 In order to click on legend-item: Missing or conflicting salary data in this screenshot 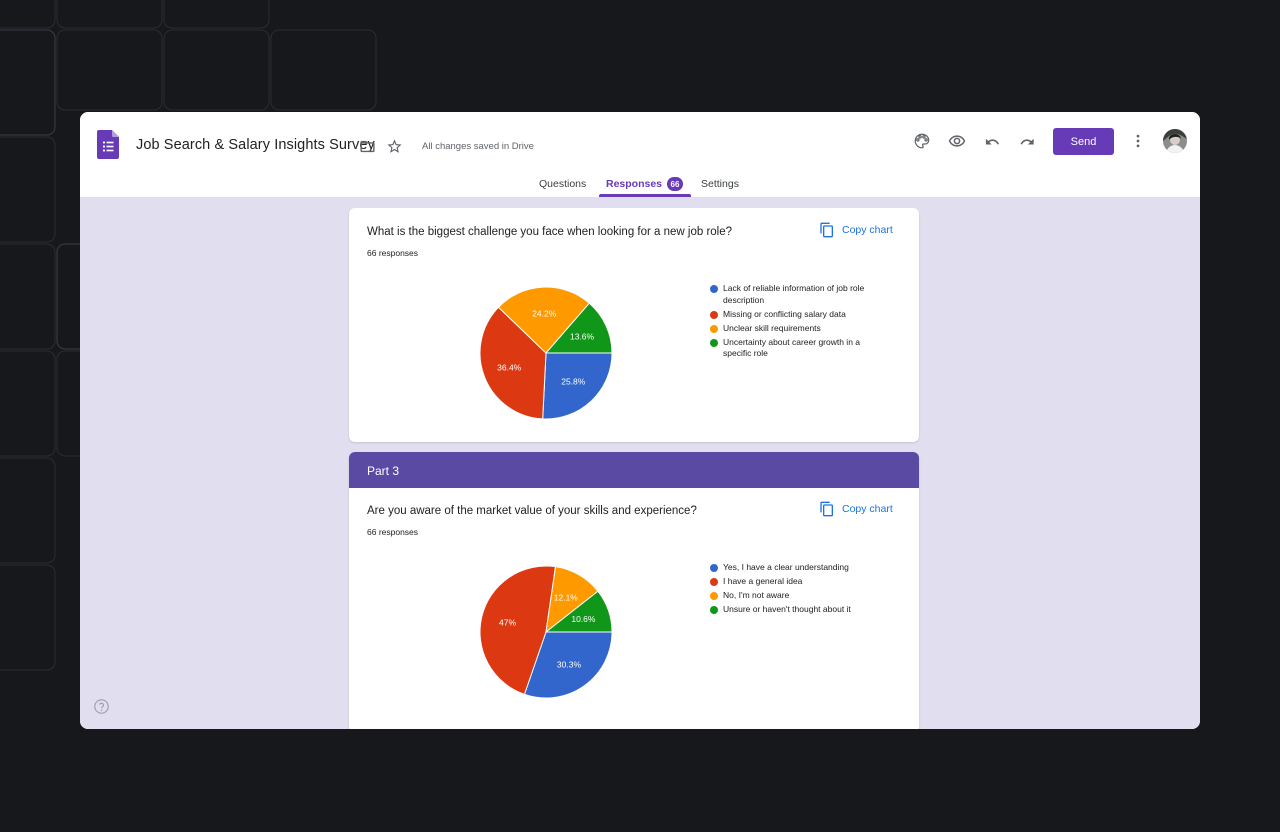, I will do `click(797, 315)`.